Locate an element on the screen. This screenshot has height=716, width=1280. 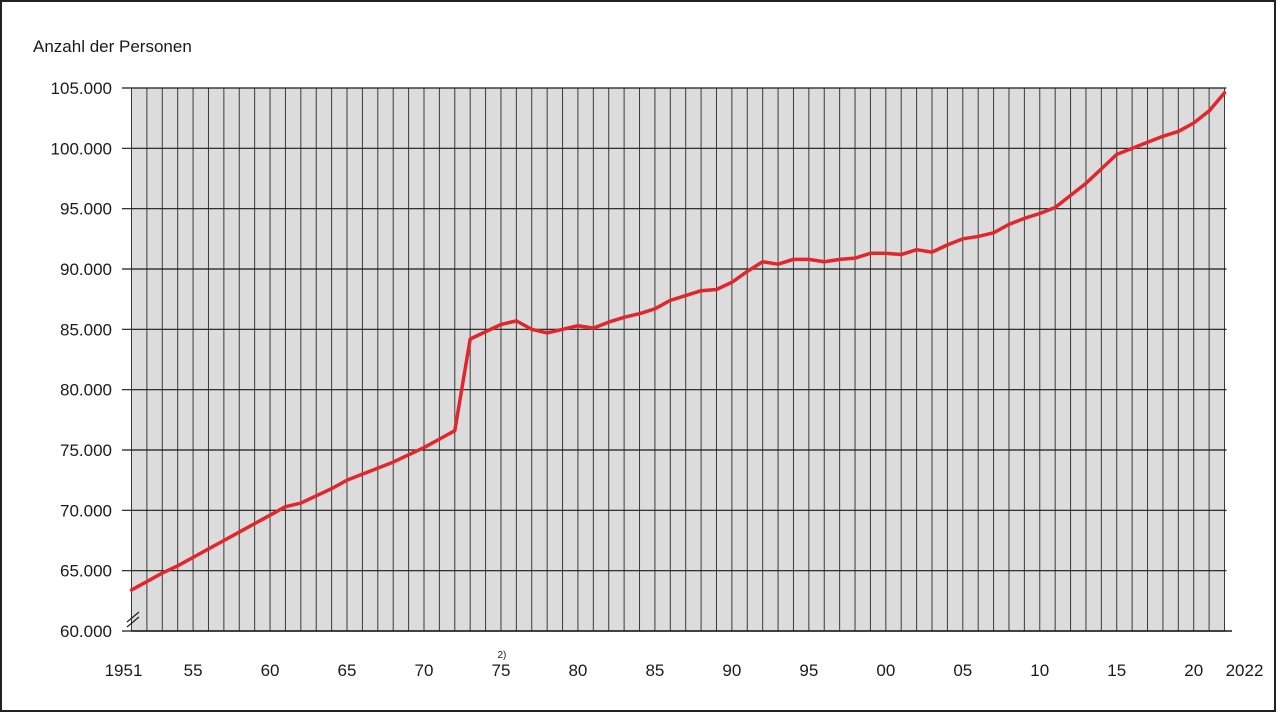
y-tick-label: 95.000 is located at coordinates (86, 209).